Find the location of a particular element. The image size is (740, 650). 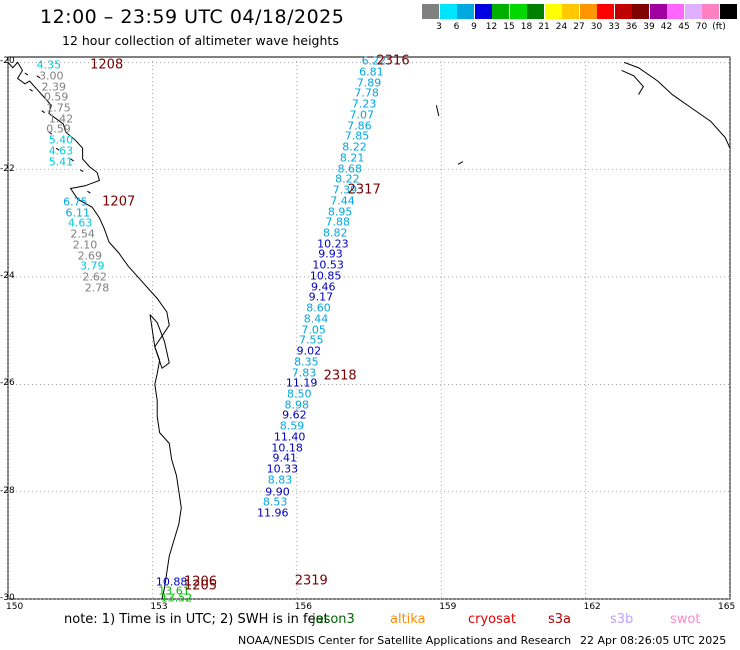

lon-tick-label: 165 is located at coordinates (727, 607).